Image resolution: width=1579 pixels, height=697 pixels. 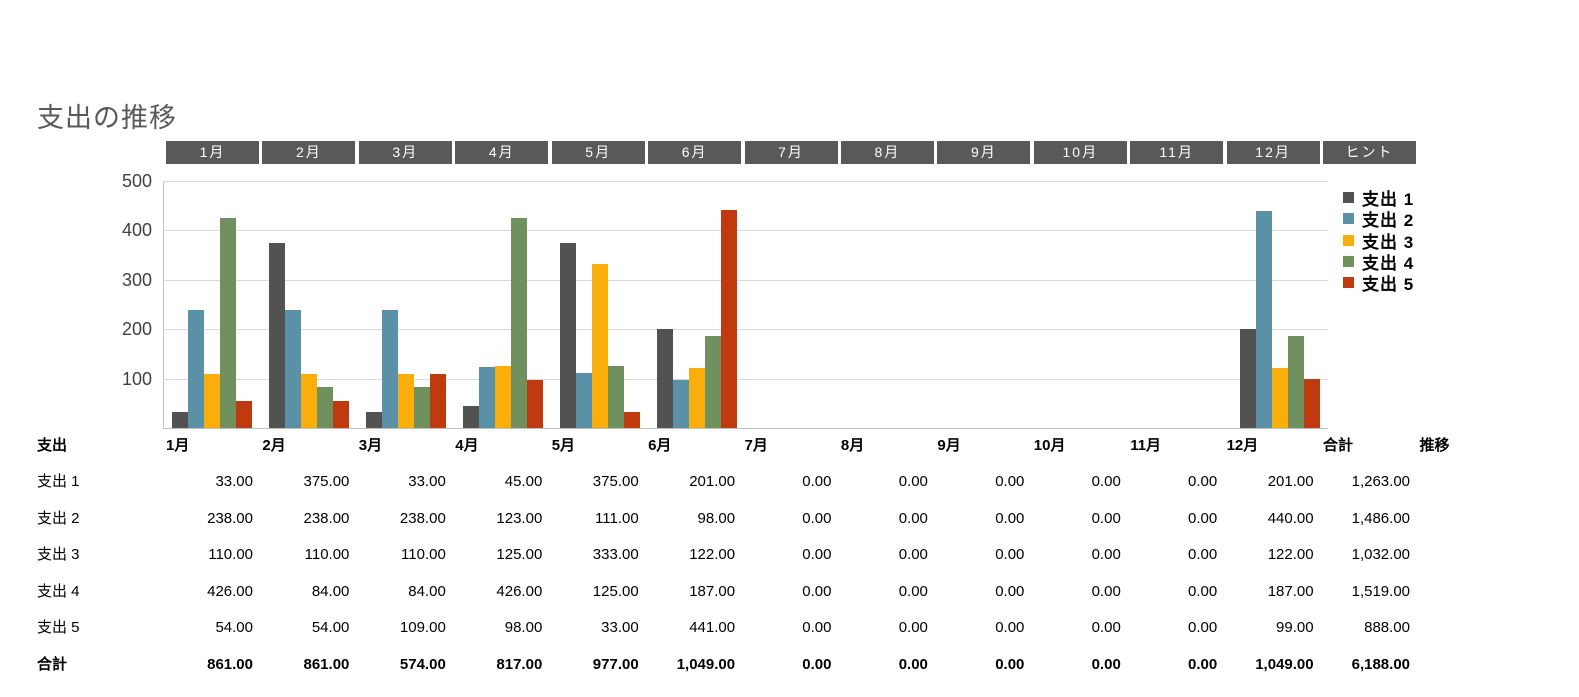 I want to click on value-s1-m9: 0.00, so click(x=1010, y=481).